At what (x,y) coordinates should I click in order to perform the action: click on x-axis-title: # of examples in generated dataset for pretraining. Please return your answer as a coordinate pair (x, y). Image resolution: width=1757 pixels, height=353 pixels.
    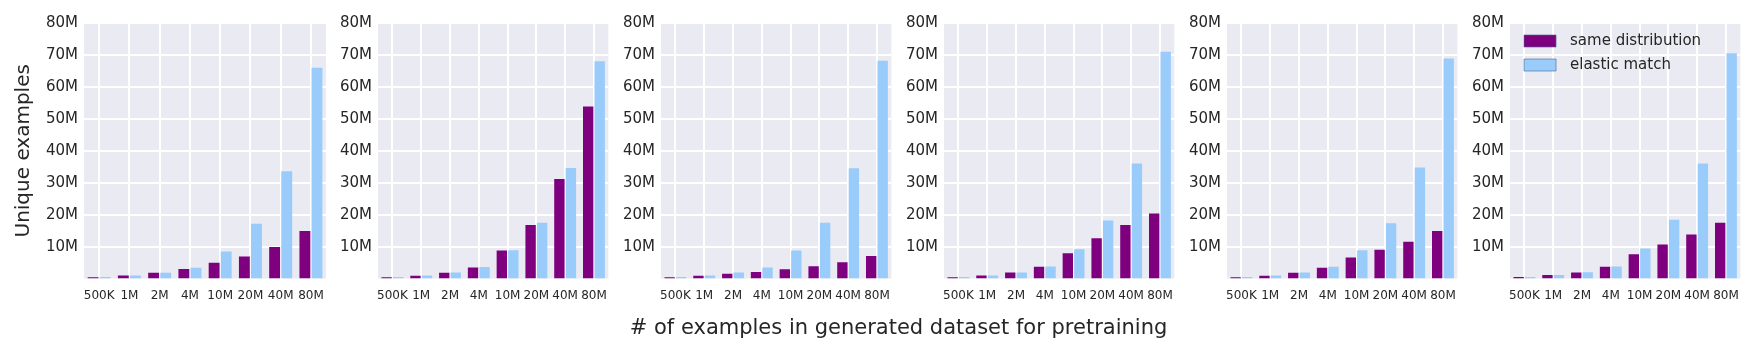
    Looking at the image, I should click on (898, 327).